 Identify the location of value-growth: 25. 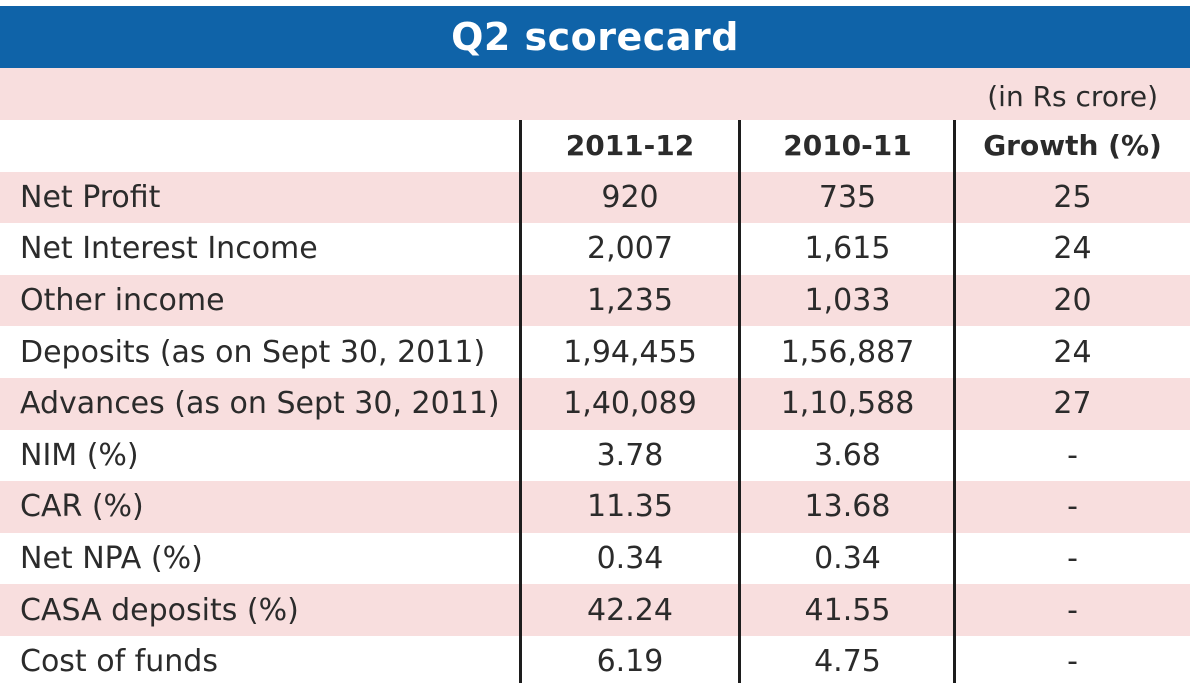
(1072, 197).